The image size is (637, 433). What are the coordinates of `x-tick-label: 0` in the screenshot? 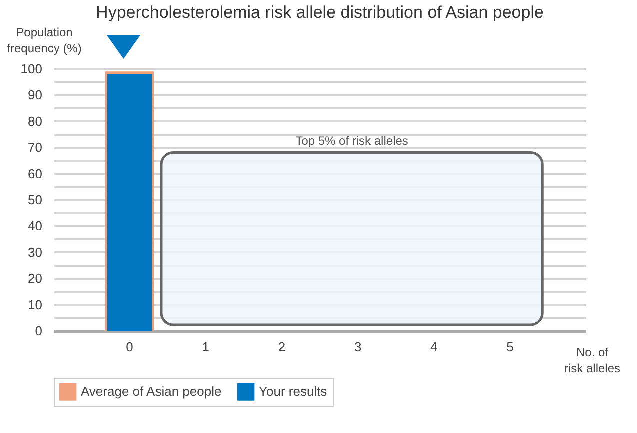 It's located at (130, 347).